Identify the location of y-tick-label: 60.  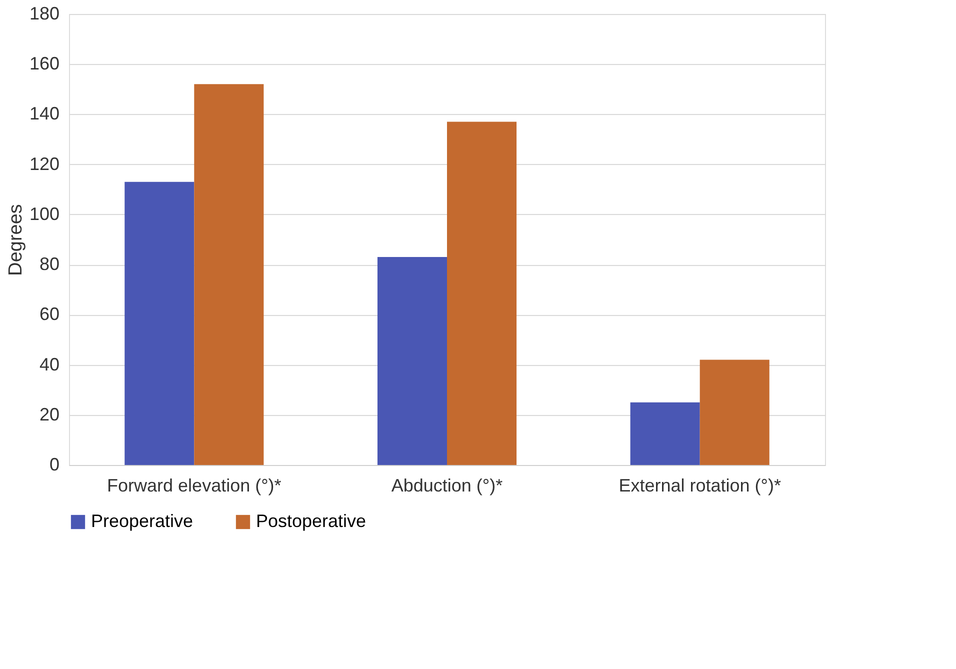
(49, 314).